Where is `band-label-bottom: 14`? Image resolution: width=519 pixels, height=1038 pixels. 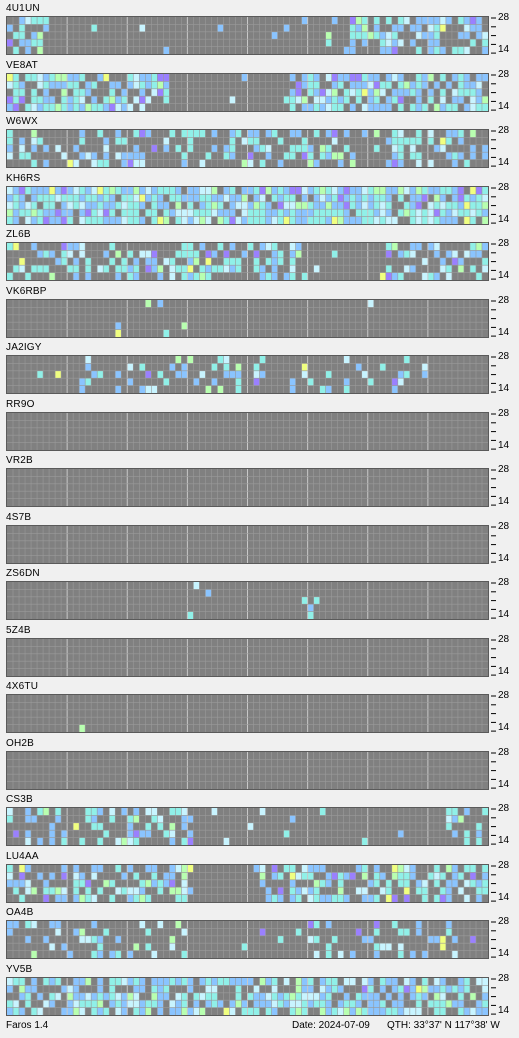 band-label-bottom: 14 is located at coordinates (504, 332).